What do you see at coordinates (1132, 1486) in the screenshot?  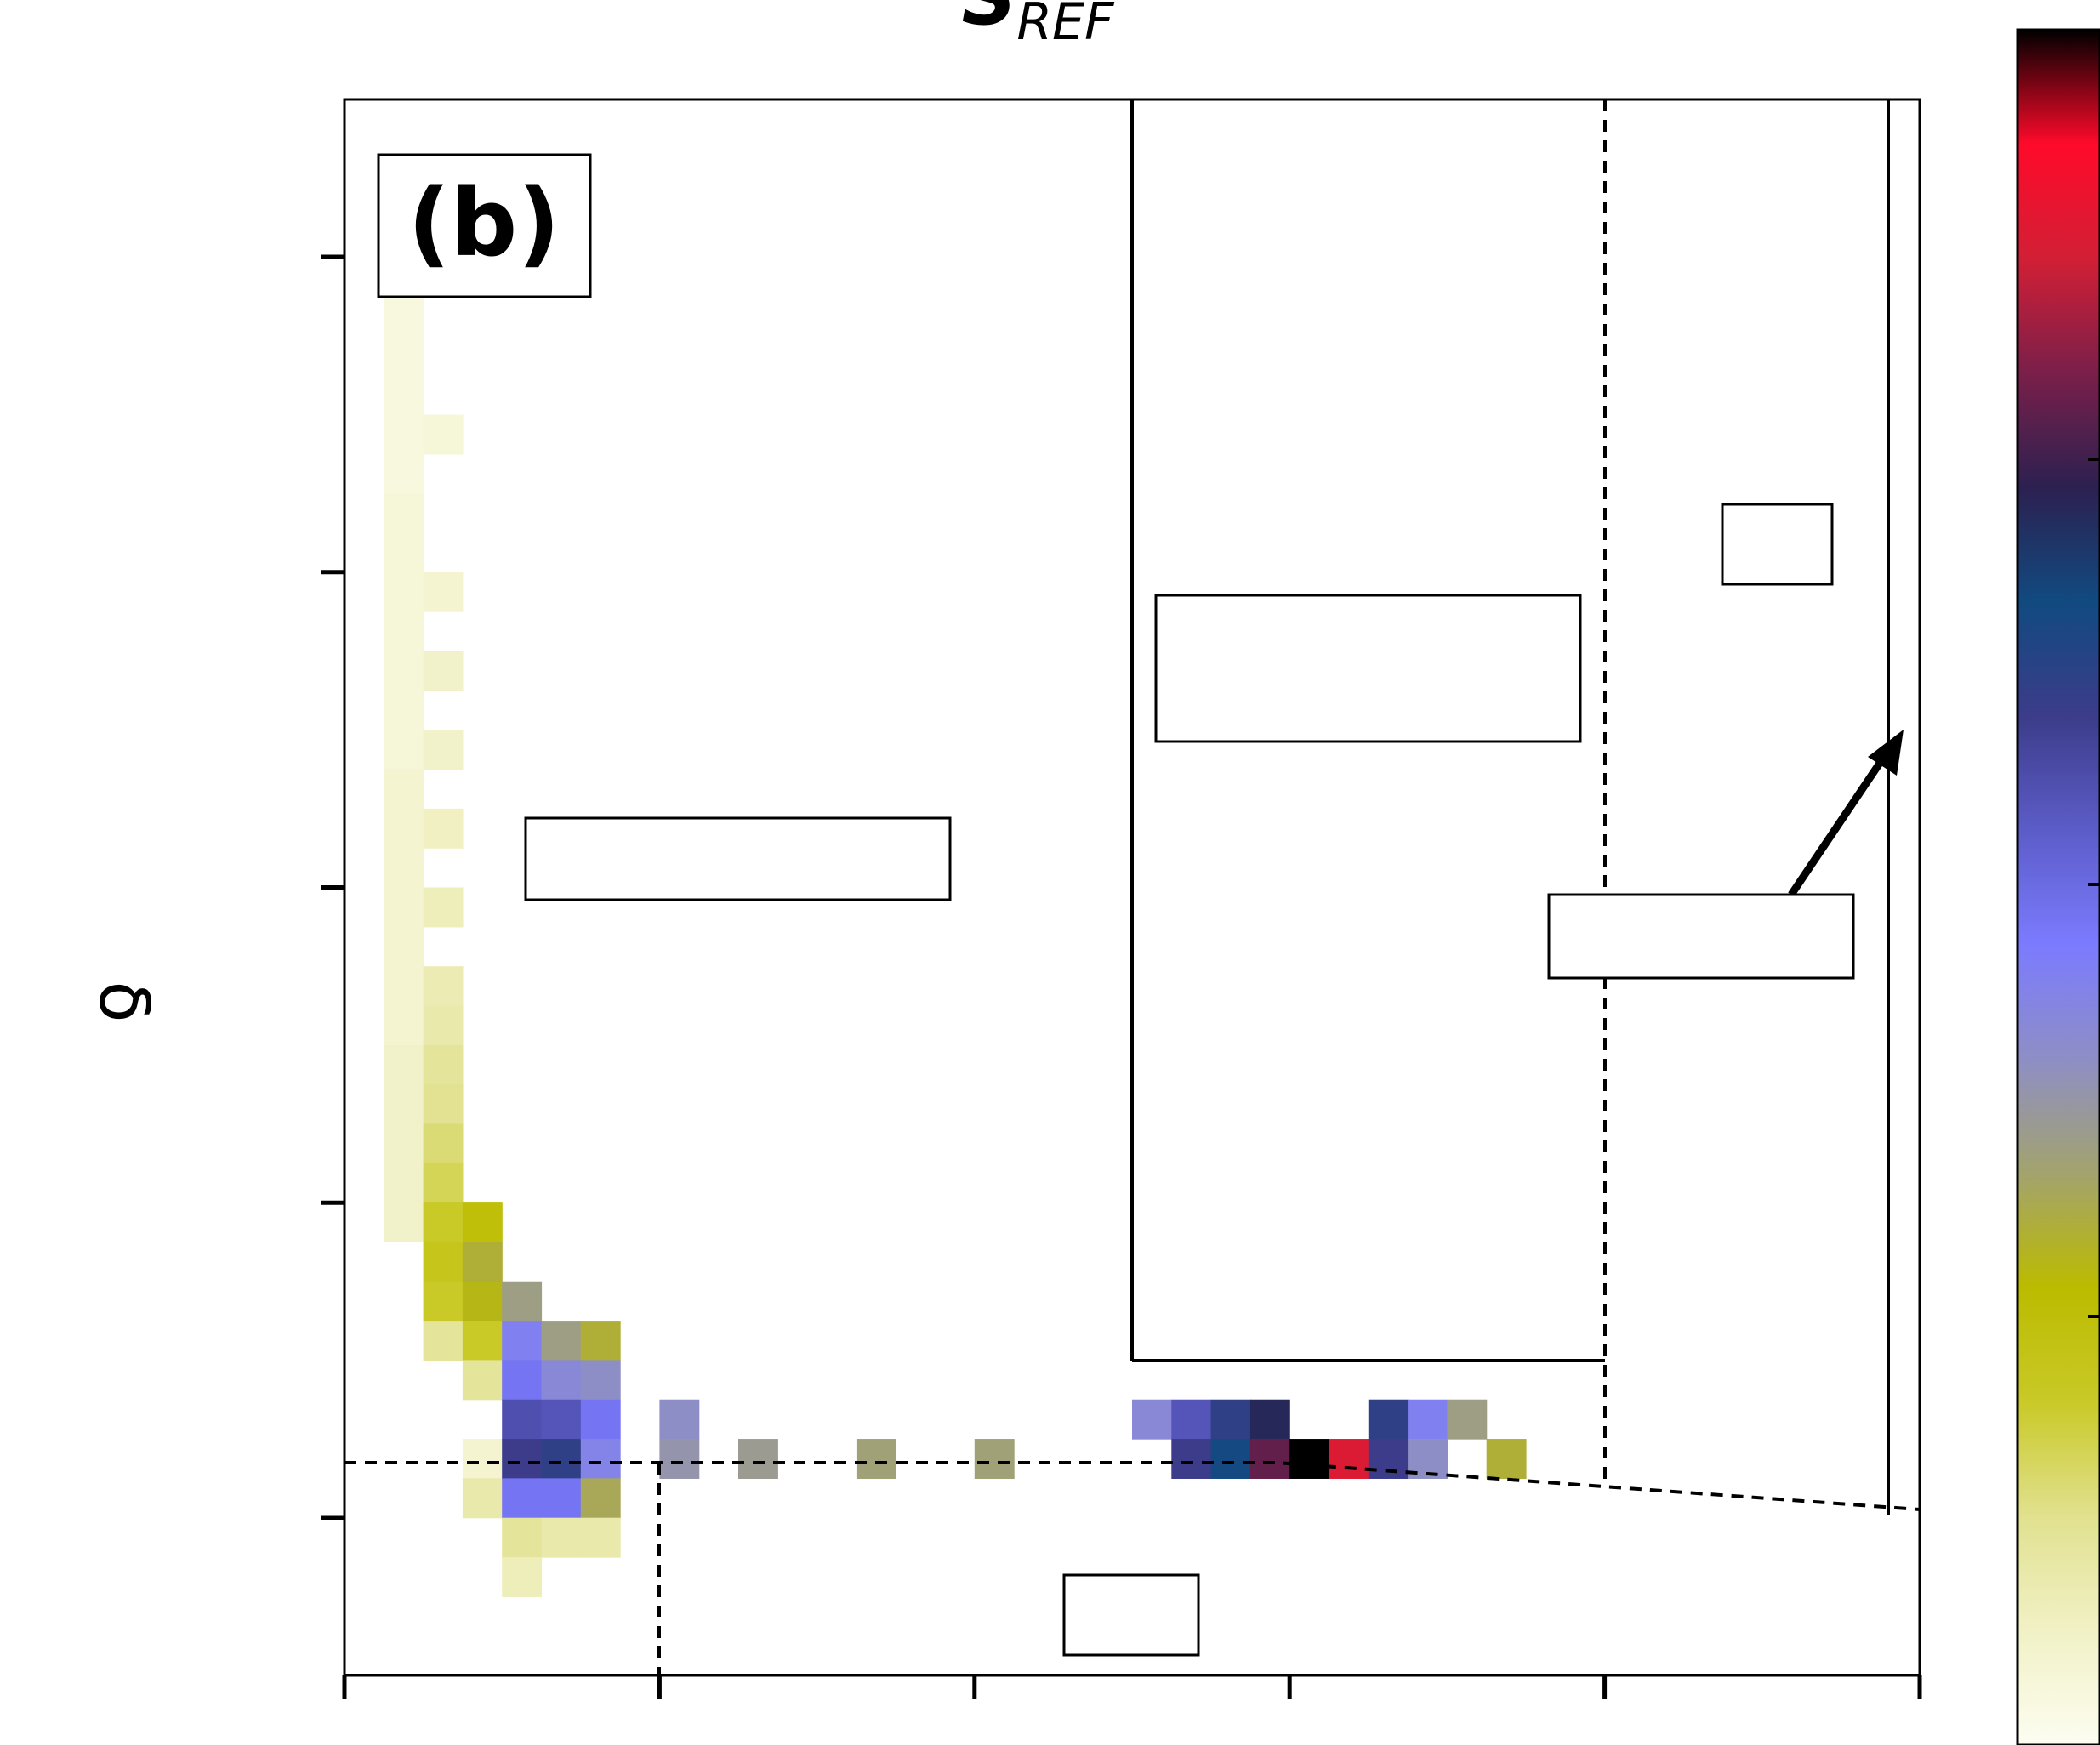 I see `dashed-horizontal-baseline` at bounding box center [1132, 1486].